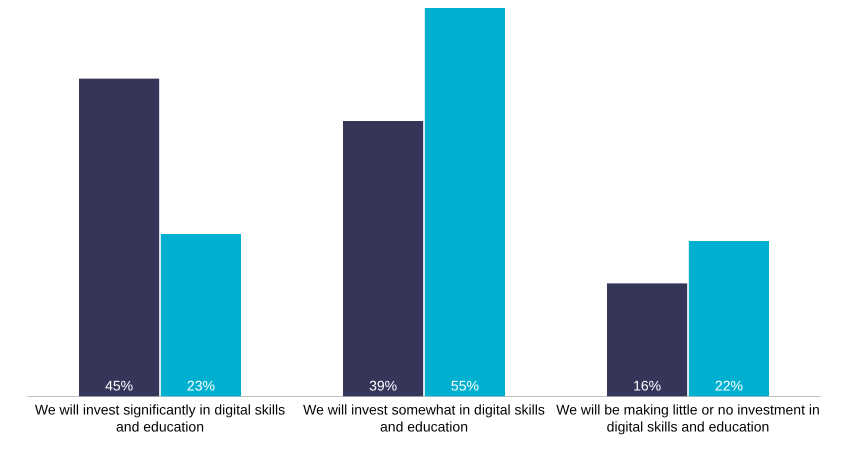  Describe the element at coordinates (728, 385) in the screenshot. I see `data-label: 22%` at that location.